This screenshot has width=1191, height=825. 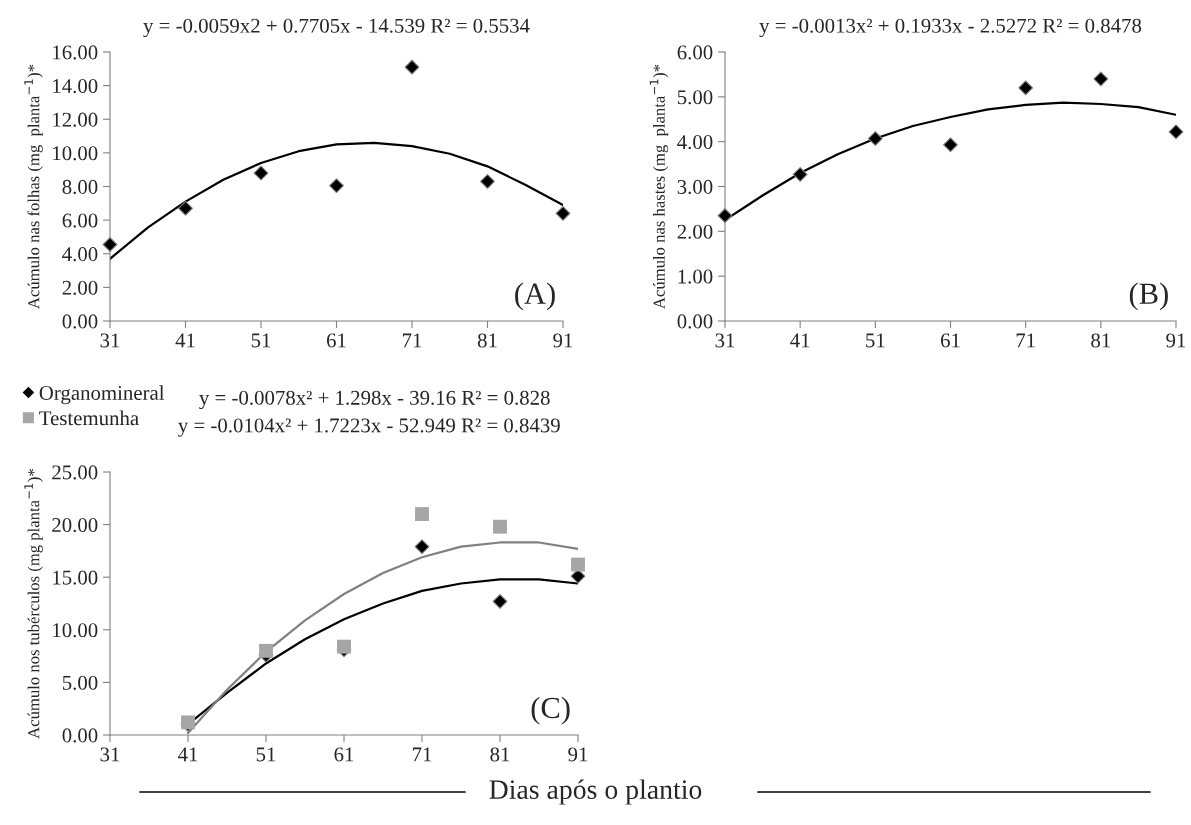 What do you see at coordinates (695, 276) in the screenshot?
I see `y-tick-label: 1.00` at bounding box center [695, 276].